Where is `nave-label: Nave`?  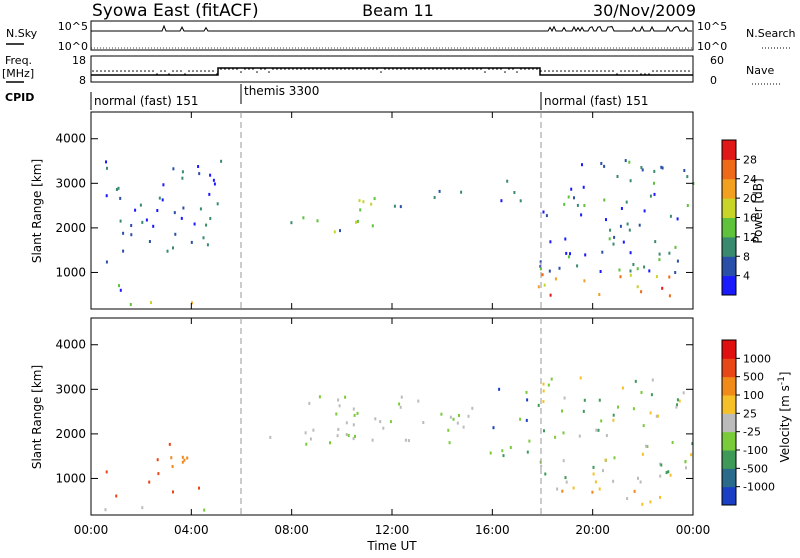 nave-label: Nave is located at coordinates (760, 70).